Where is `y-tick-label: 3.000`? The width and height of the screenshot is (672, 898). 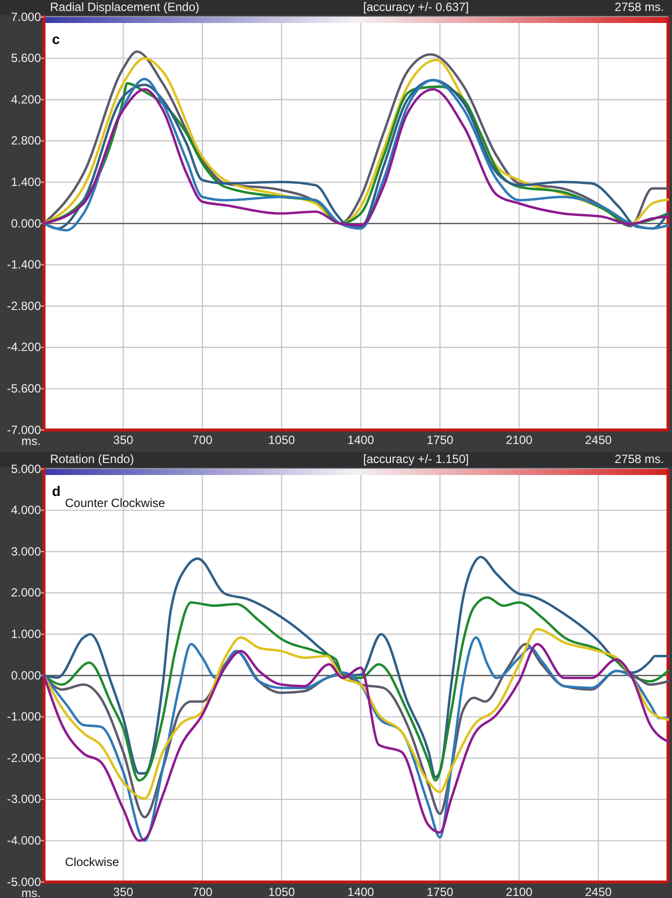
y-tick-label: 3.000 is located at coordinates (26, 551).